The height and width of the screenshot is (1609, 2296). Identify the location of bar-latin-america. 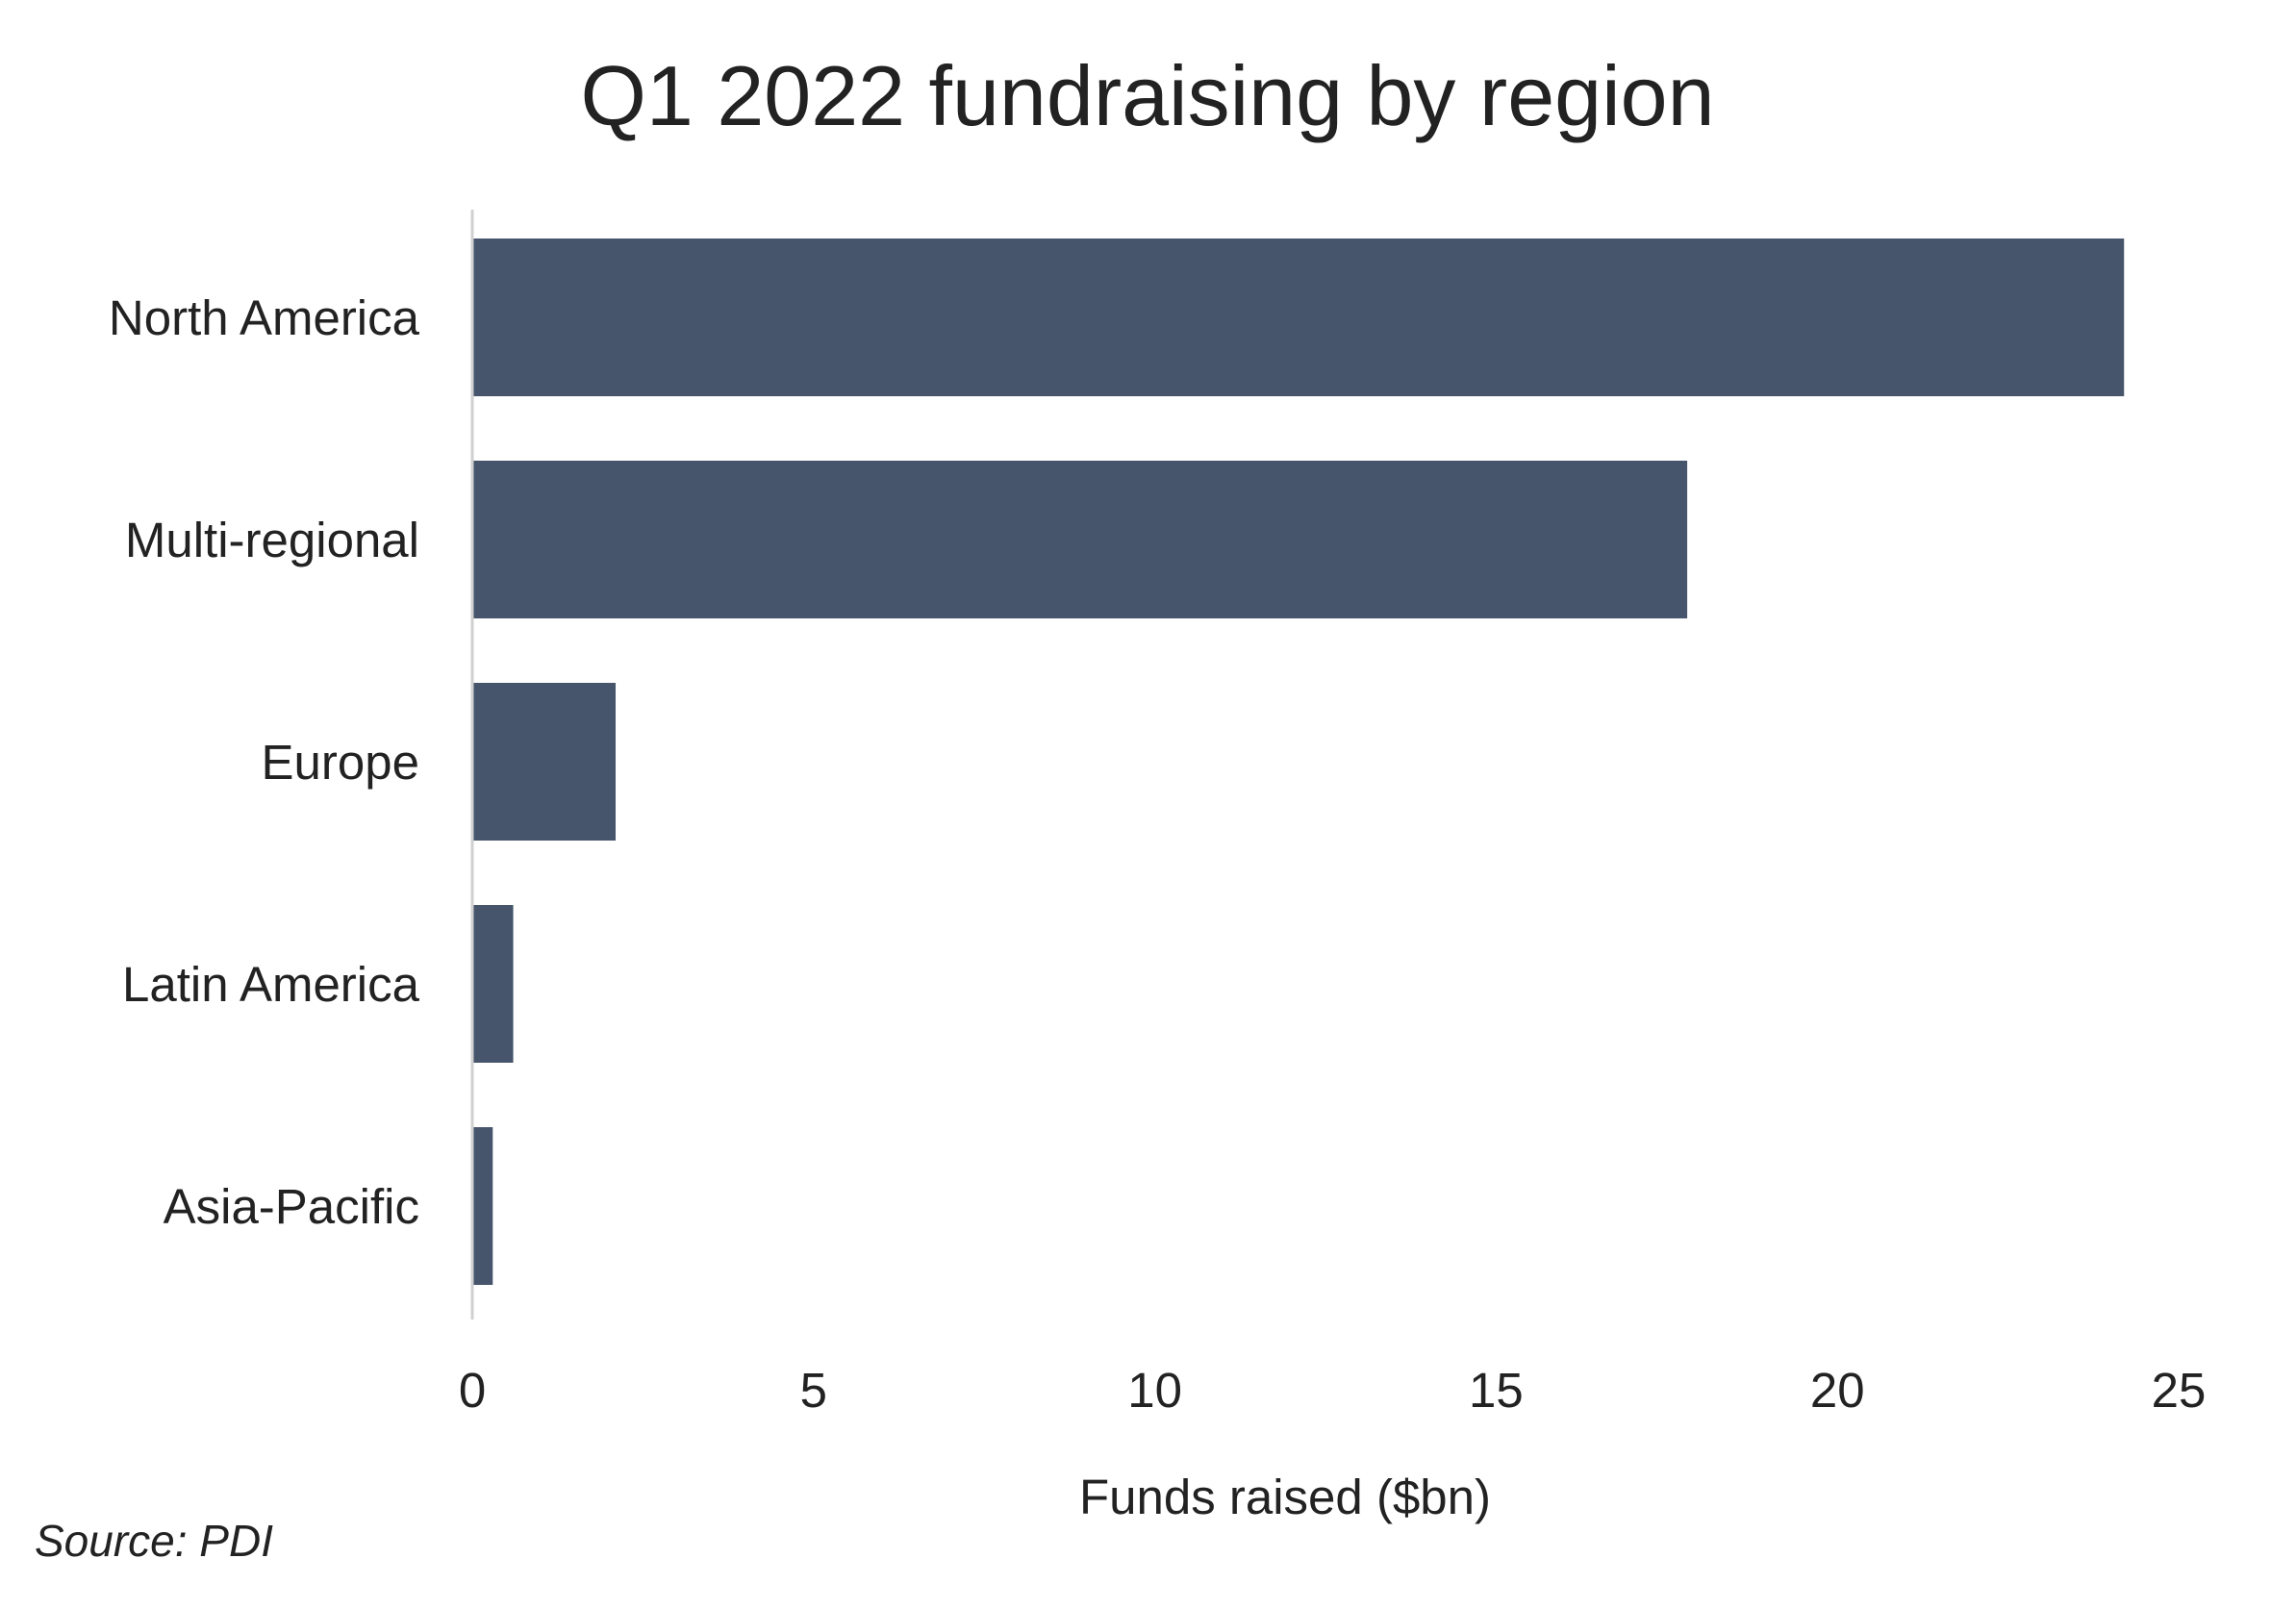
(493, 984).